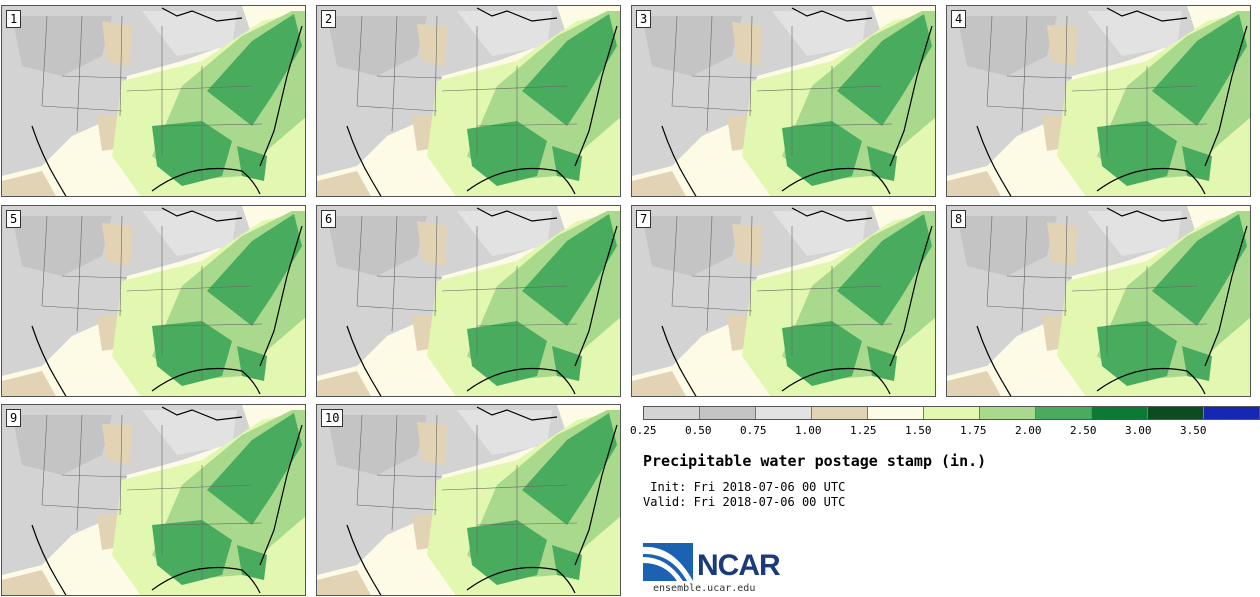 The width and height of the screenshot is (1260, 597). I want to click on stamp-panel: 2, so click(468, 101).